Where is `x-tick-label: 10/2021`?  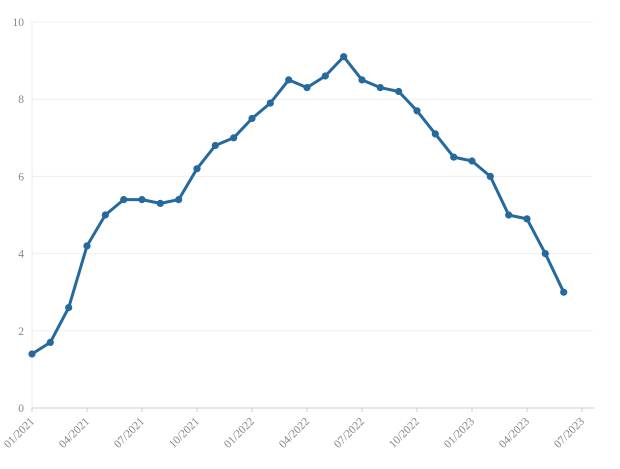 x-tick-label: 10/2021 is located at coordinates (184, 432).